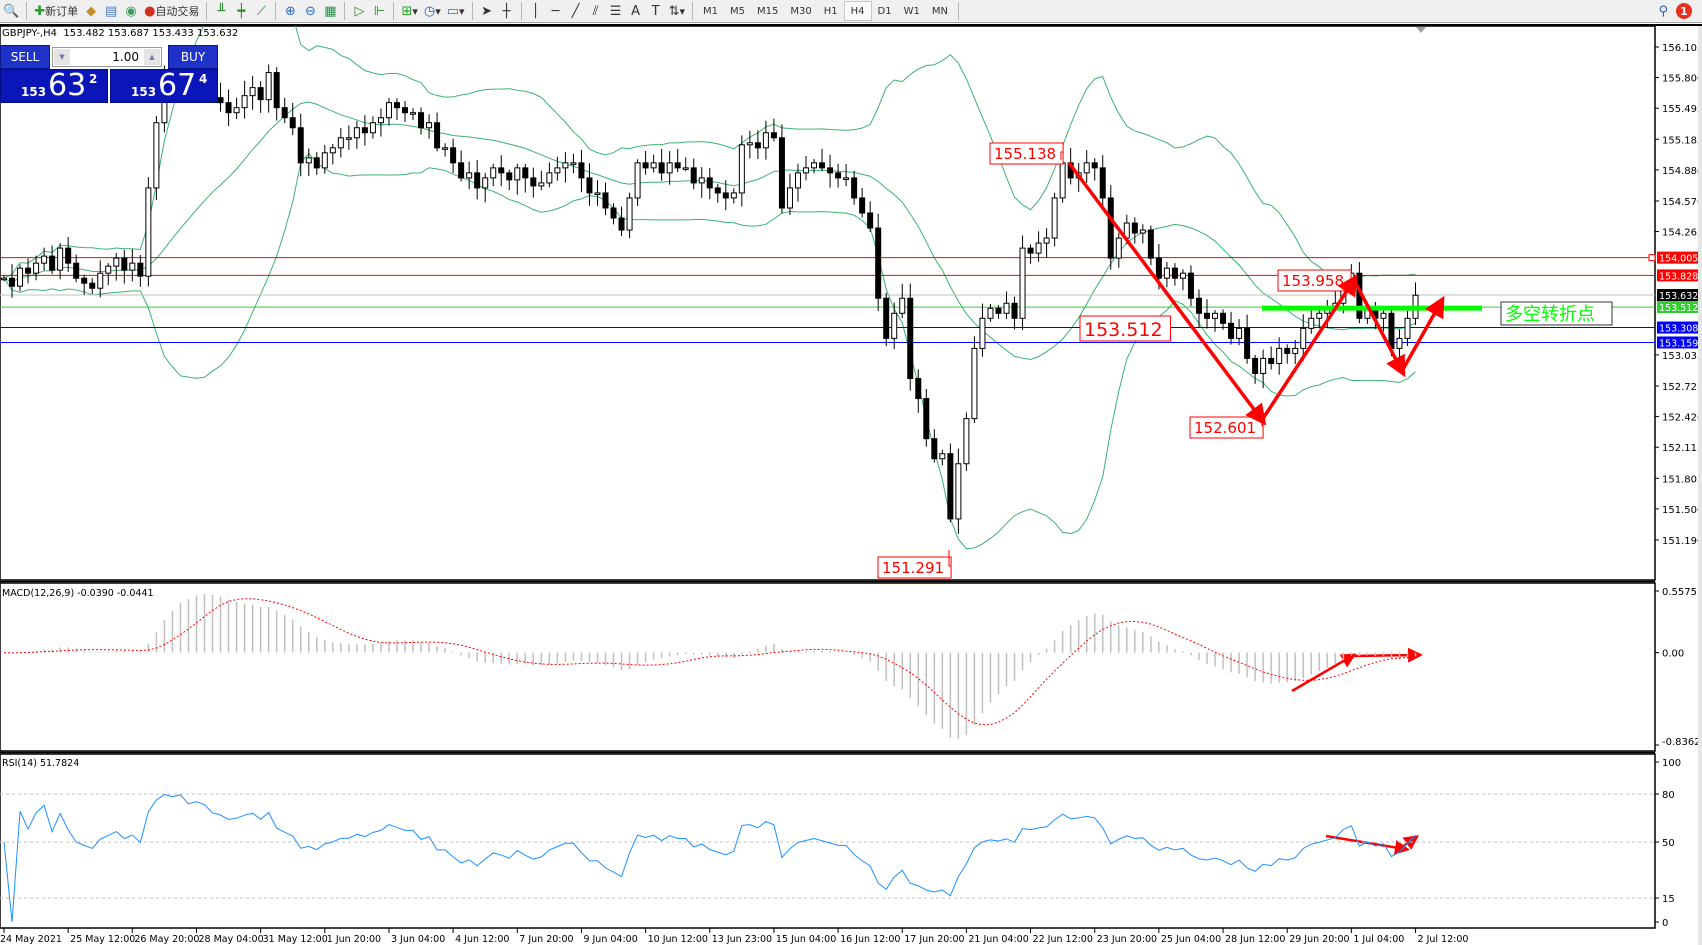 The height and width of the screenshot is (945, 1702). I want to click on crosshair-button: ┼, so click(507, 11).